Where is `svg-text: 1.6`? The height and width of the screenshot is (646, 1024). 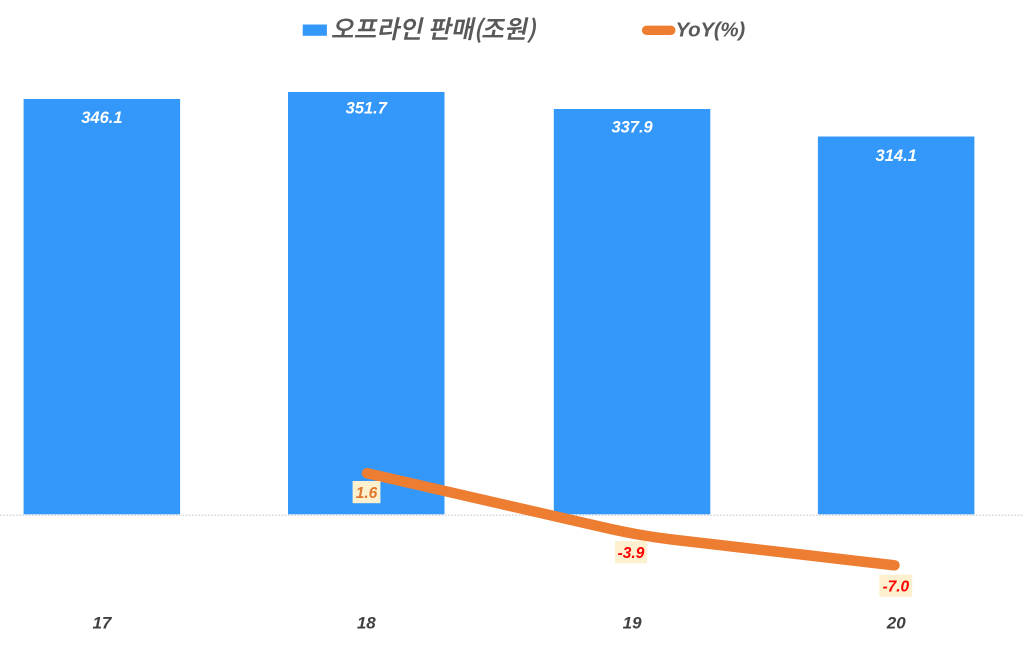 svg-text: 1.6 is located at coordinates (367, 493).